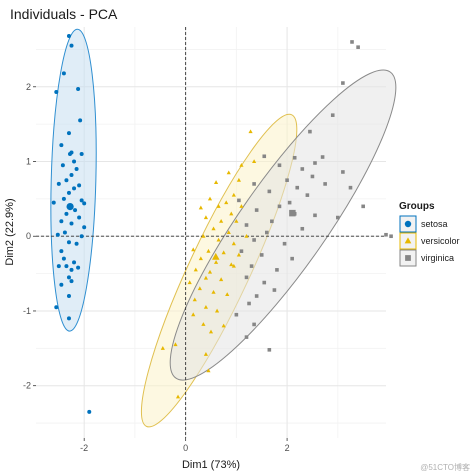 This screenshot has width=474, height=474. I want to click on y-tick-label: 2, so click(28, 87).